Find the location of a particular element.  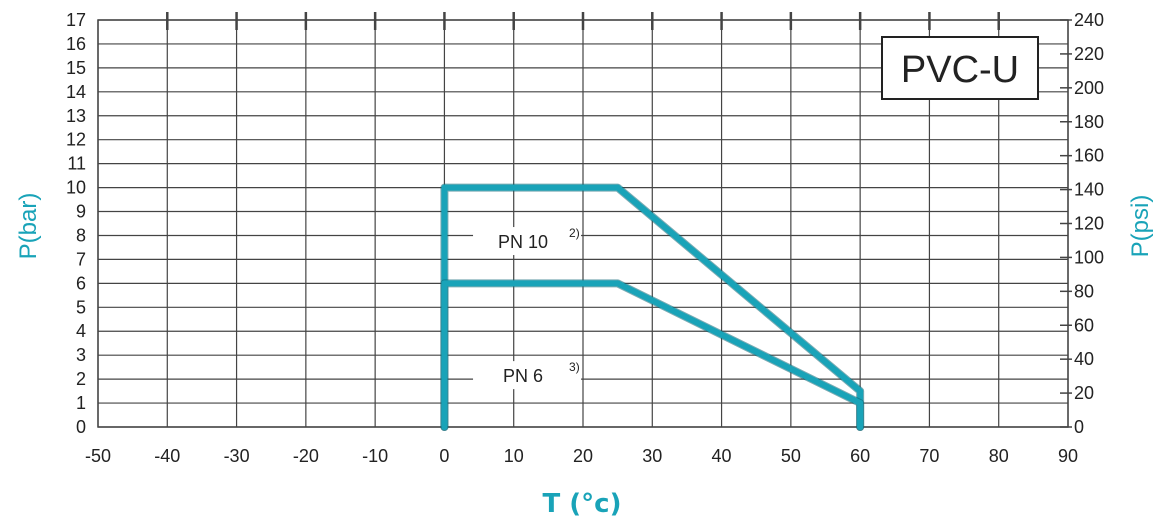

y2-tick-label: 60 is located at coordinates (1084, 325).